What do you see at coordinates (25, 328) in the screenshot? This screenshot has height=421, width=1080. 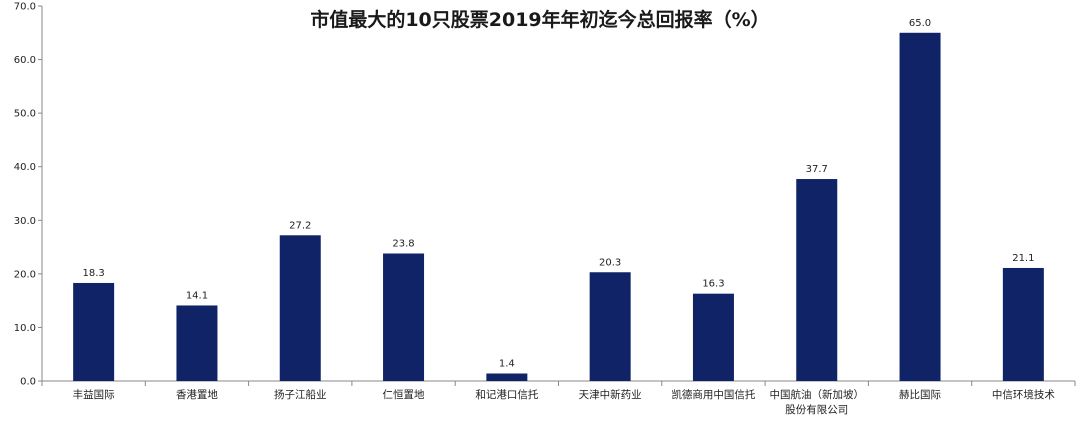 I see `y-tick-label: 10.0` at bounding box center [25, 328].